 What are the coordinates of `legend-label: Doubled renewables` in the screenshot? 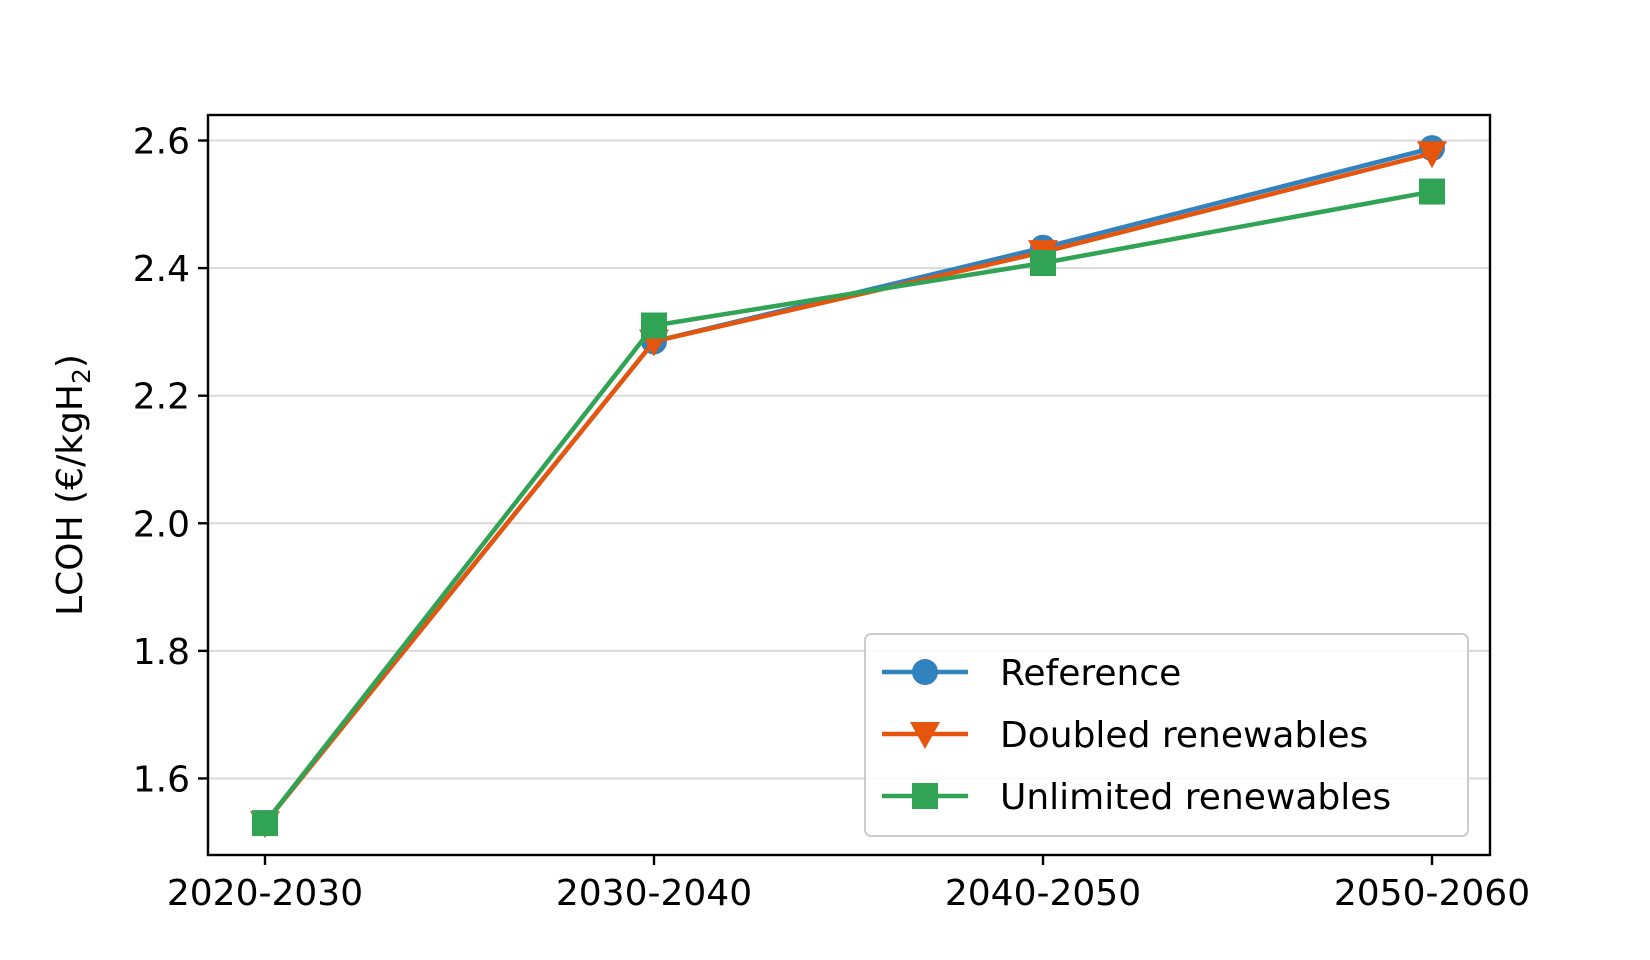 It's located at (1184, 735).